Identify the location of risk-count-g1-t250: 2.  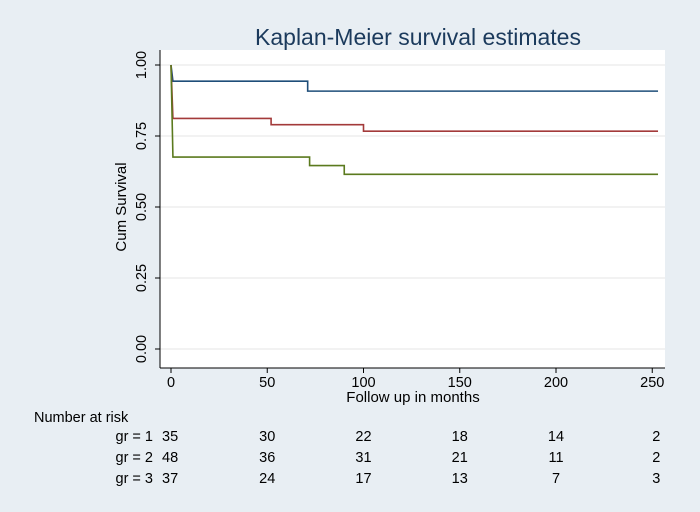
(656, 437).